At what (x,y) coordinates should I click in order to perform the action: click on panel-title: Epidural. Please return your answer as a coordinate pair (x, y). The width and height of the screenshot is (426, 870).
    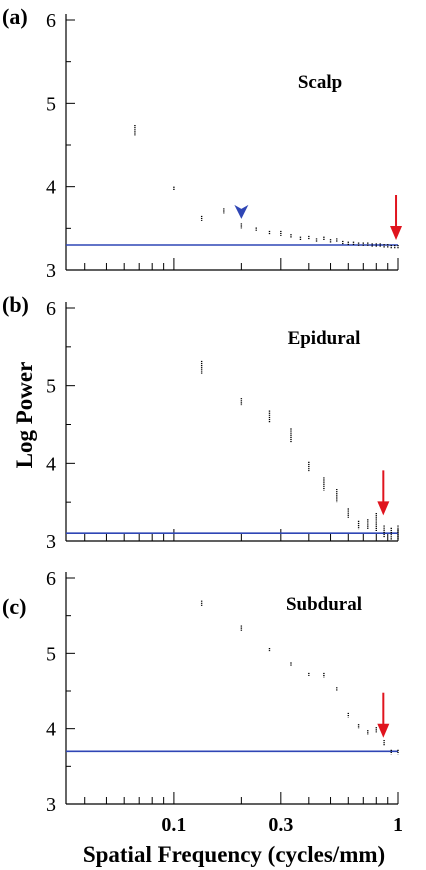
    Looking at the image, I should click on (324, 338).